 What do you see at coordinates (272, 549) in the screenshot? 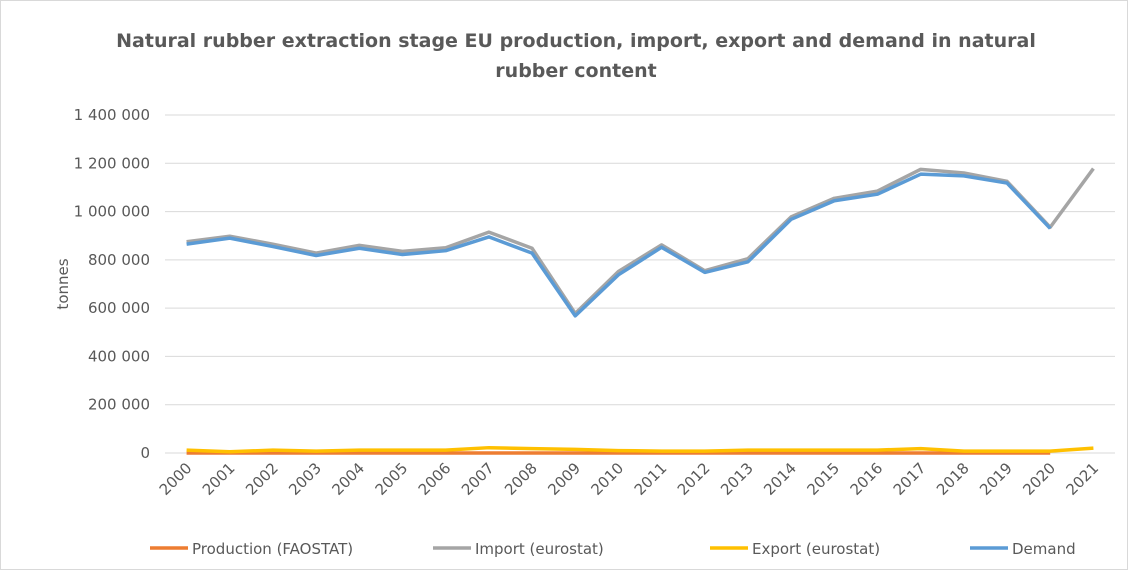
I see `legend-label: Production (FAOSTAT)` at bounding box center [272, 549].